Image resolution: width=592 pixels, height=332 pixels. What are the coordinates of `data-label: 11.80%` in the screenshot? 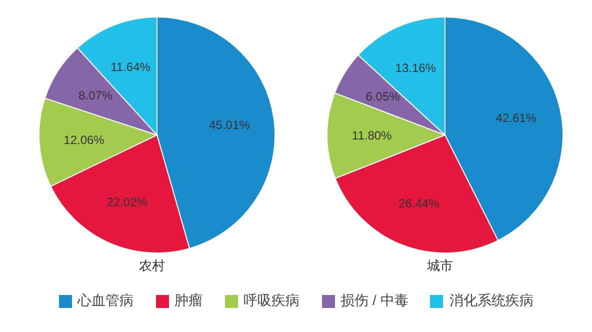 It's located at (372, 135).